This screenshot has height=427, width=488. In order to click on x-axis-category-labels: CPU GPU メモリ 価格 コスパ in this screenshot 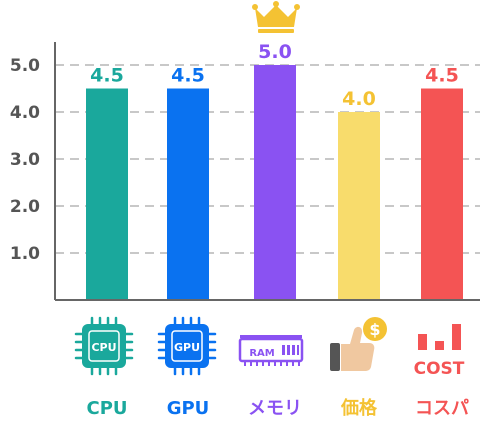, I will do `click(277, 408)`.